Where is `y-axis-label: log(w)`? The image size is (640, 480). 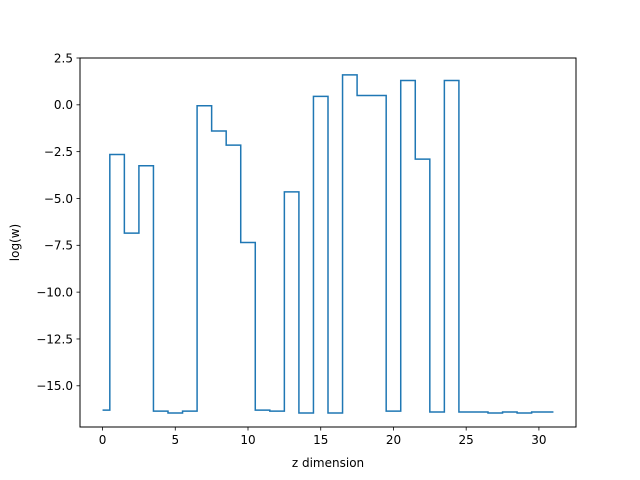 y-axis-label: log(w) is located at coordinates (15, 242).